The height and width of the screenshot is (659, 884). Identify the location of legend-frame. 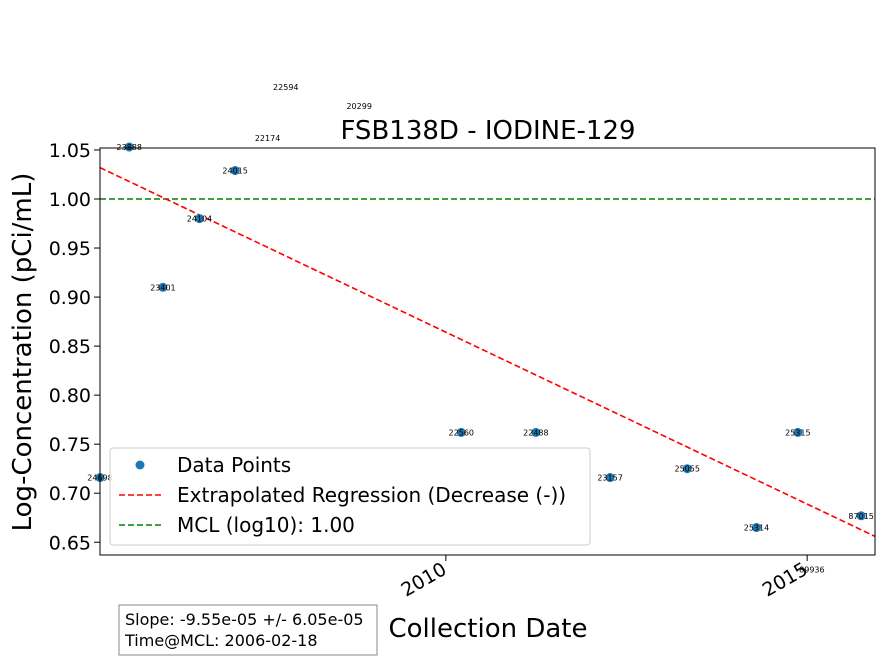
(350, 496).